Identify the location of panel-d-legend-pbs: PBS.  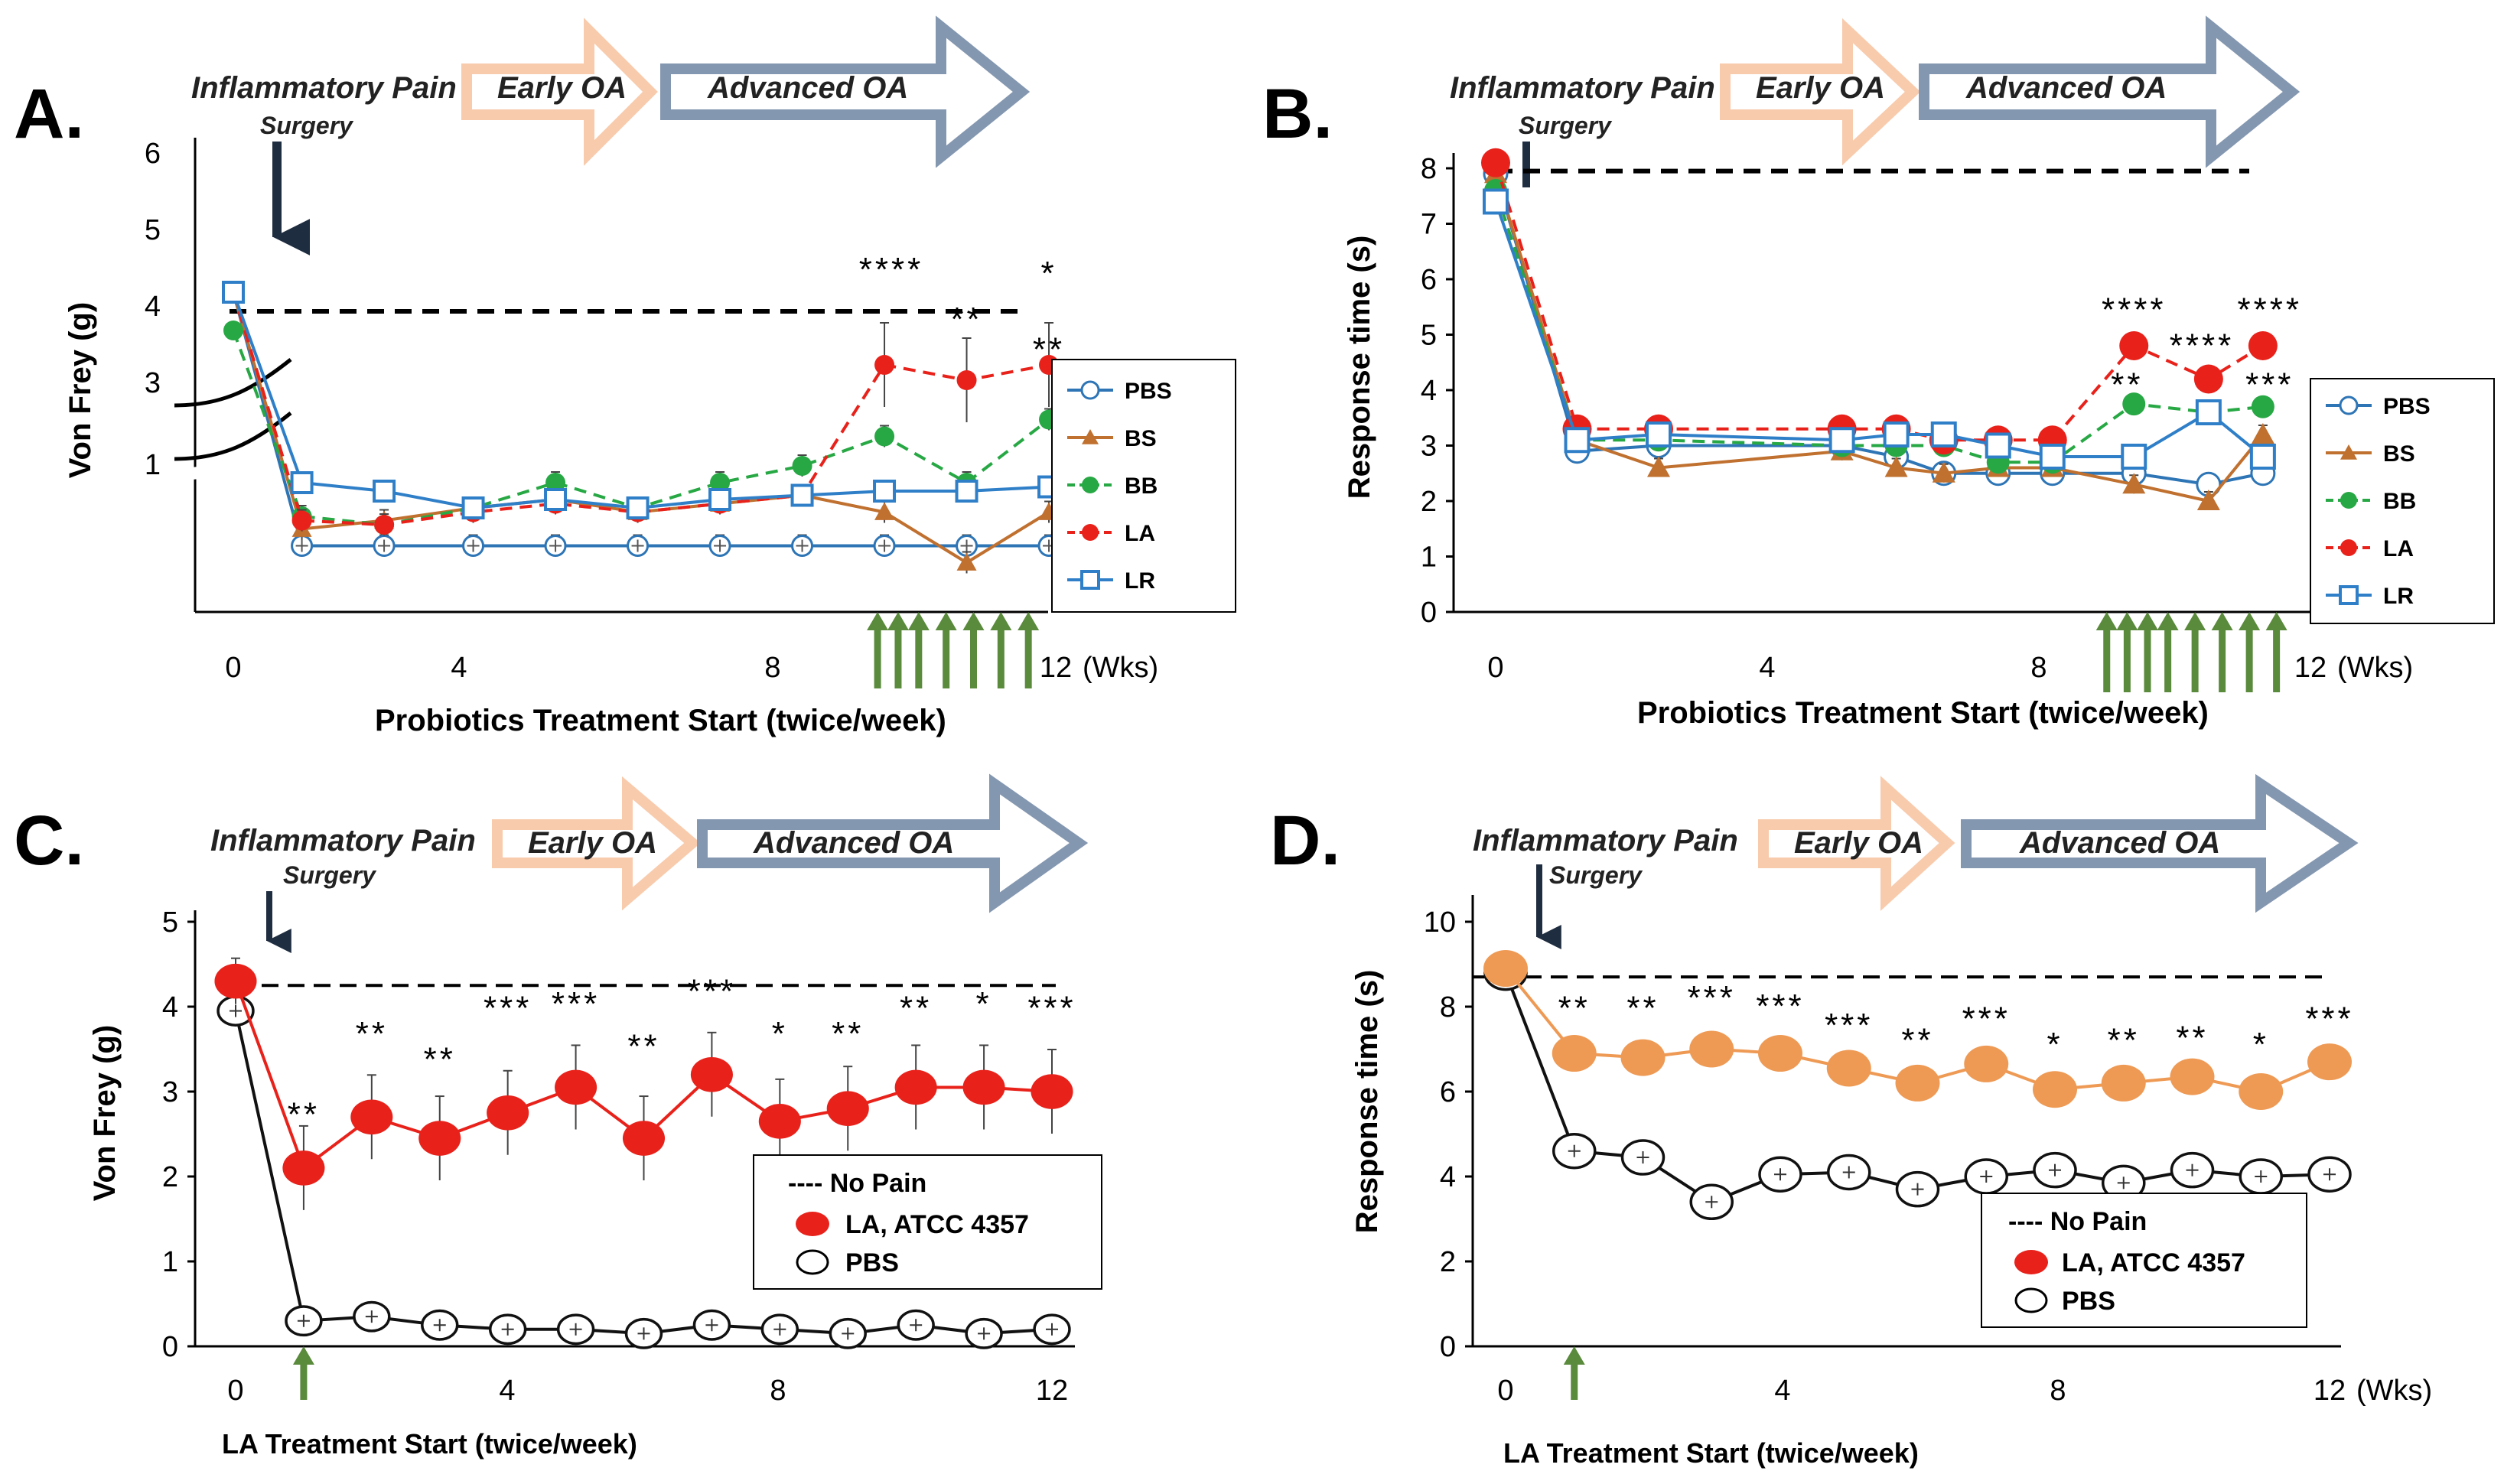
(2089, 1301).